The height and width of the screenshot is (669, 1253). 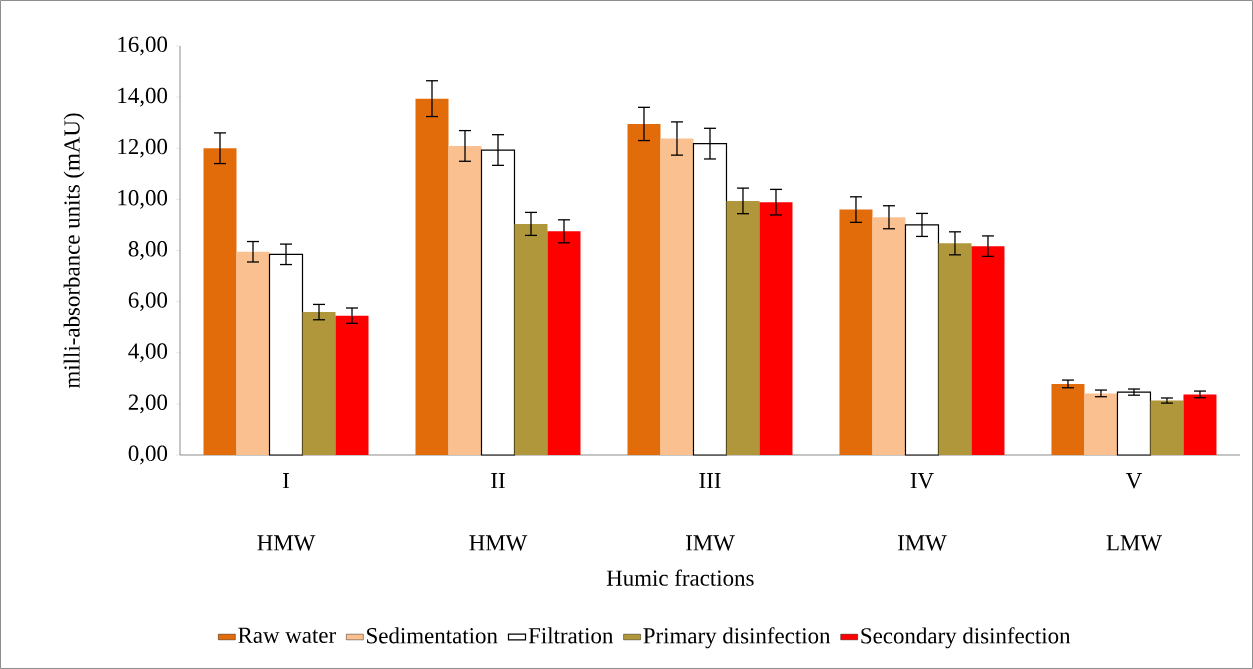 What do you see at coordinates (148, 250) in the screenshot?
I see `y-tick-label: 8,00` at bounding box center [148, 250].